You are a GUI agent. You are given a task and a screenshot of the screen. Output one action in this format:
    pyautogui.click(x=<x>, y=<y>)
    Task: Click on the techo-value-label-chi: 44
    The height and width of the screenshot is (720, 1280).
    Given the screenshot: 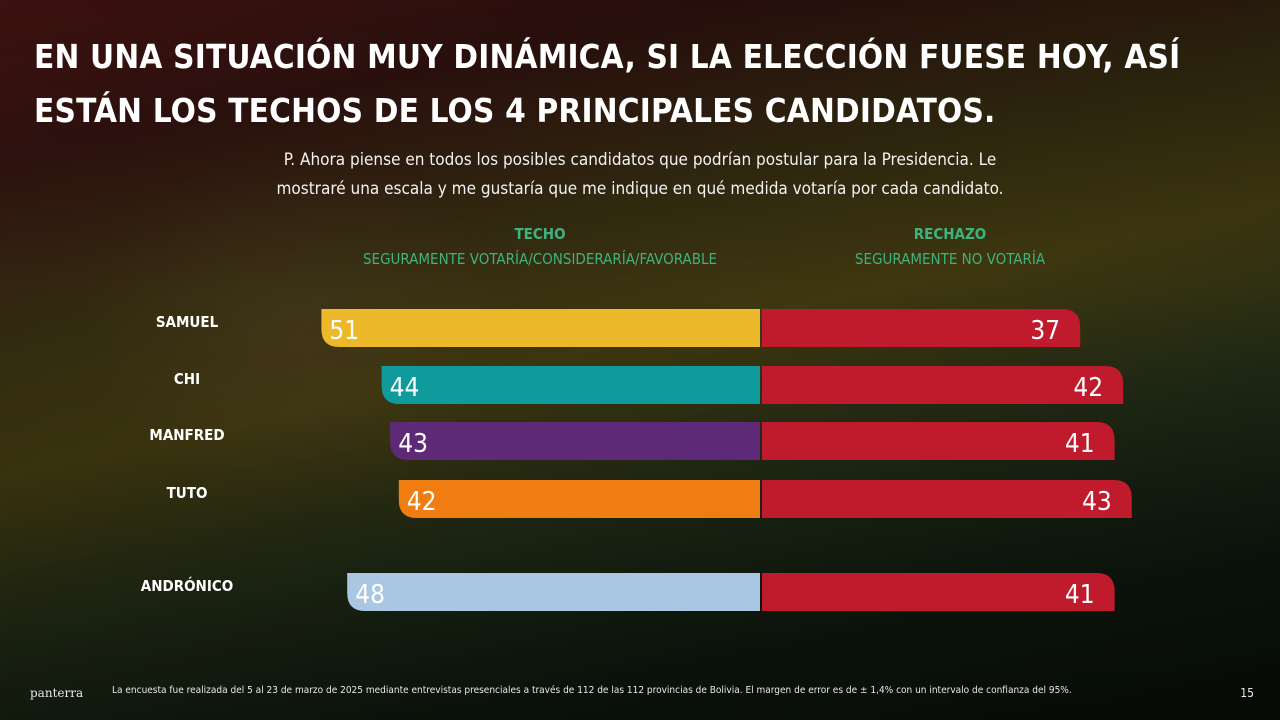 What is the action you would take?
    pyautogui.click(x=405, y=388)
    